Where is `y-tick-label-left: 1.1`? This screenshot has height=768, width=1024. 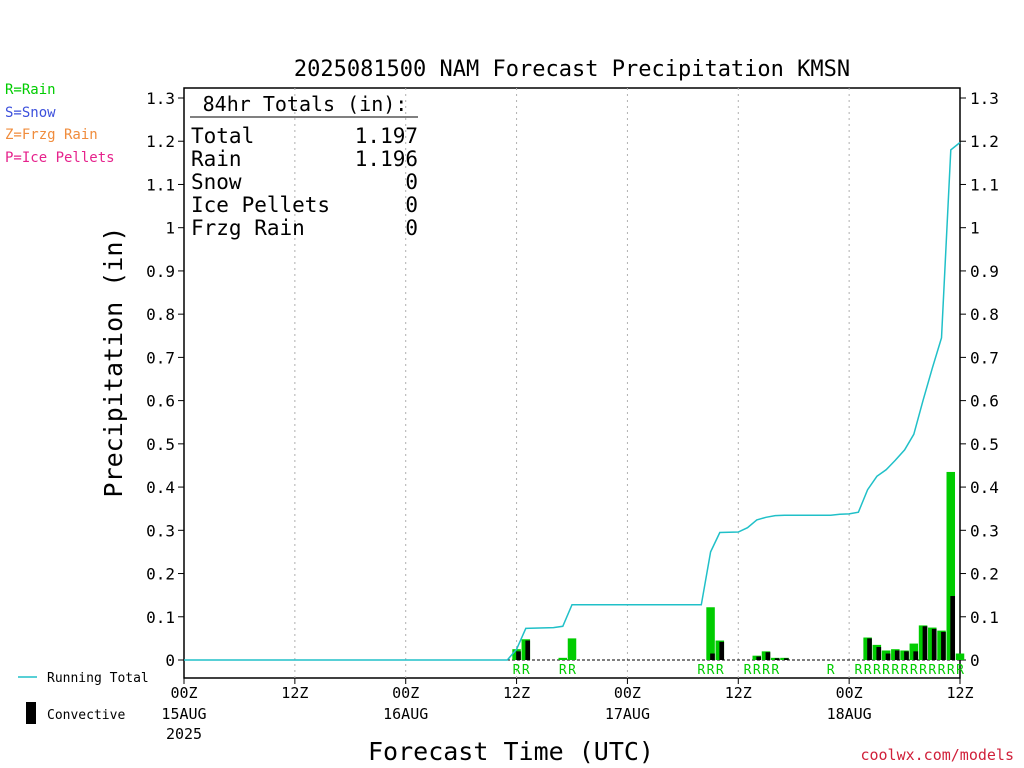 y-tick-label-left: 1.1 is located at coordinates (160, 184).